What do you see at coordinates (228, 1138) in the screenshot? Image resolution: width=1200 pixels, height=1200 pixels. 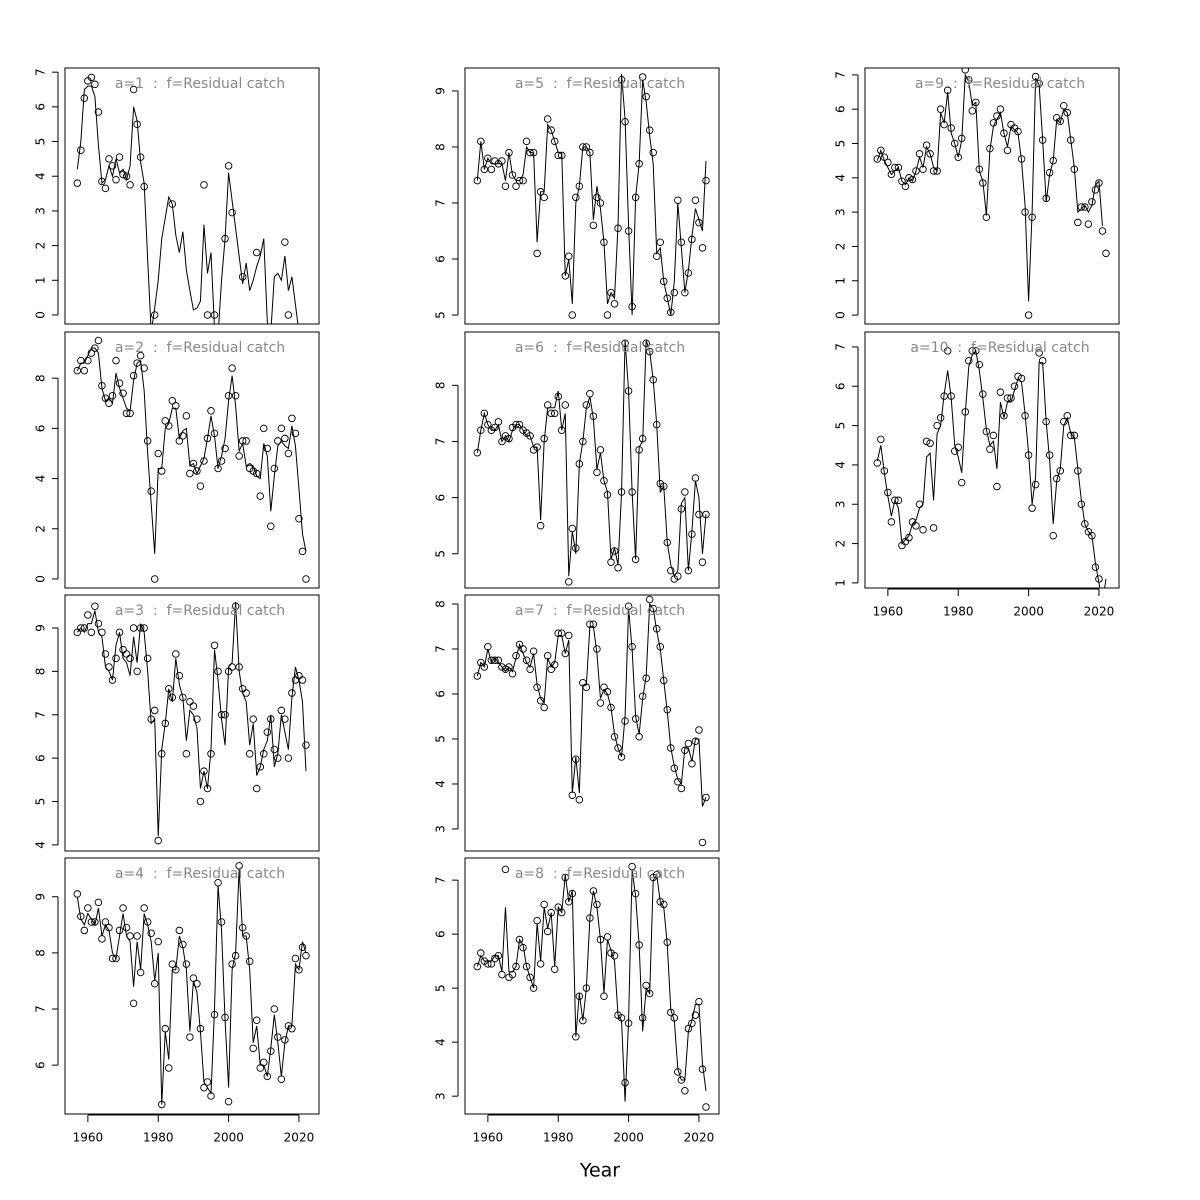 I see `x-tick-label: 2000` at bounding box center [228, 1138].